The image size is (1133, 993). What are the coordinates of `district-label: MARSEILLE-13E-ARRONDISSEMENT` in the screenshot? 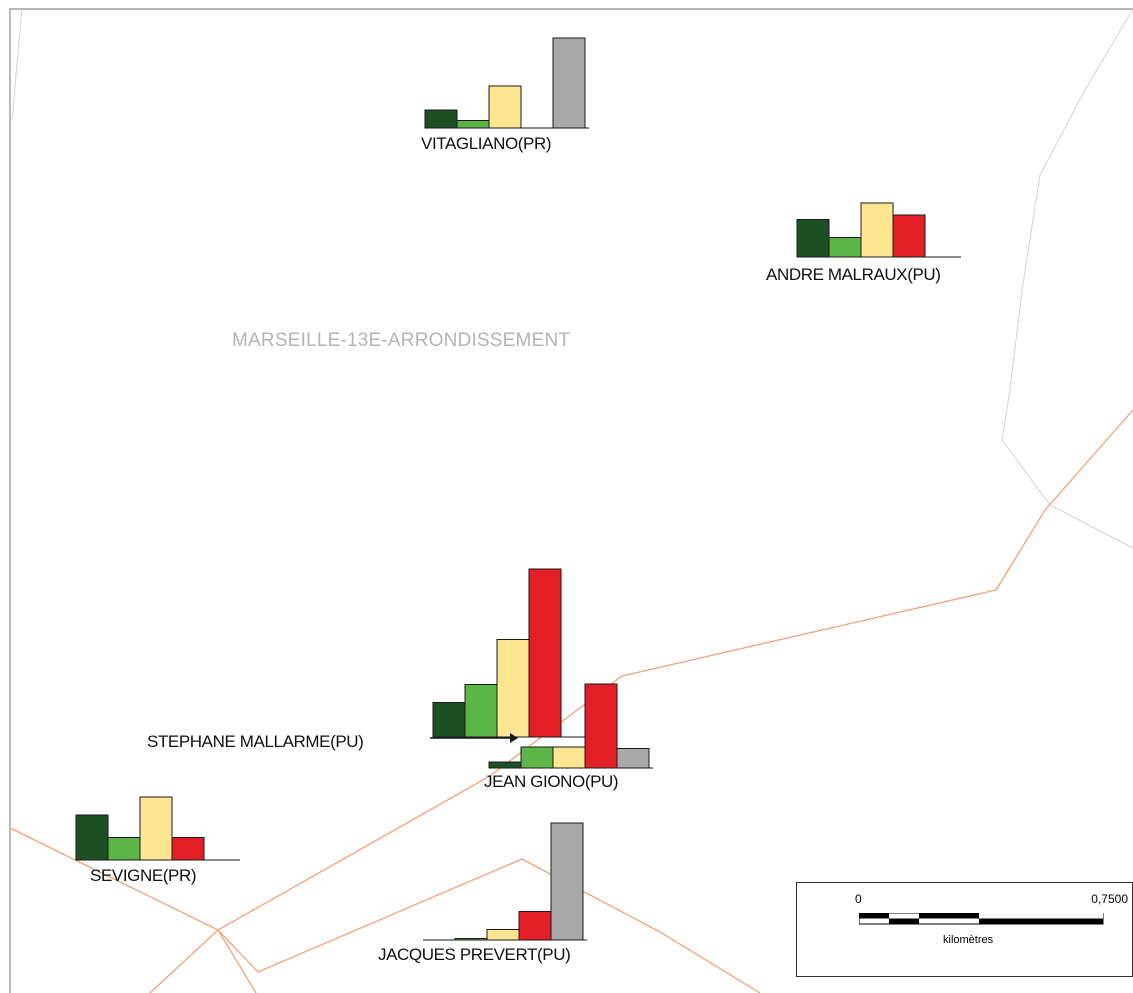 It's located at (401, 340).